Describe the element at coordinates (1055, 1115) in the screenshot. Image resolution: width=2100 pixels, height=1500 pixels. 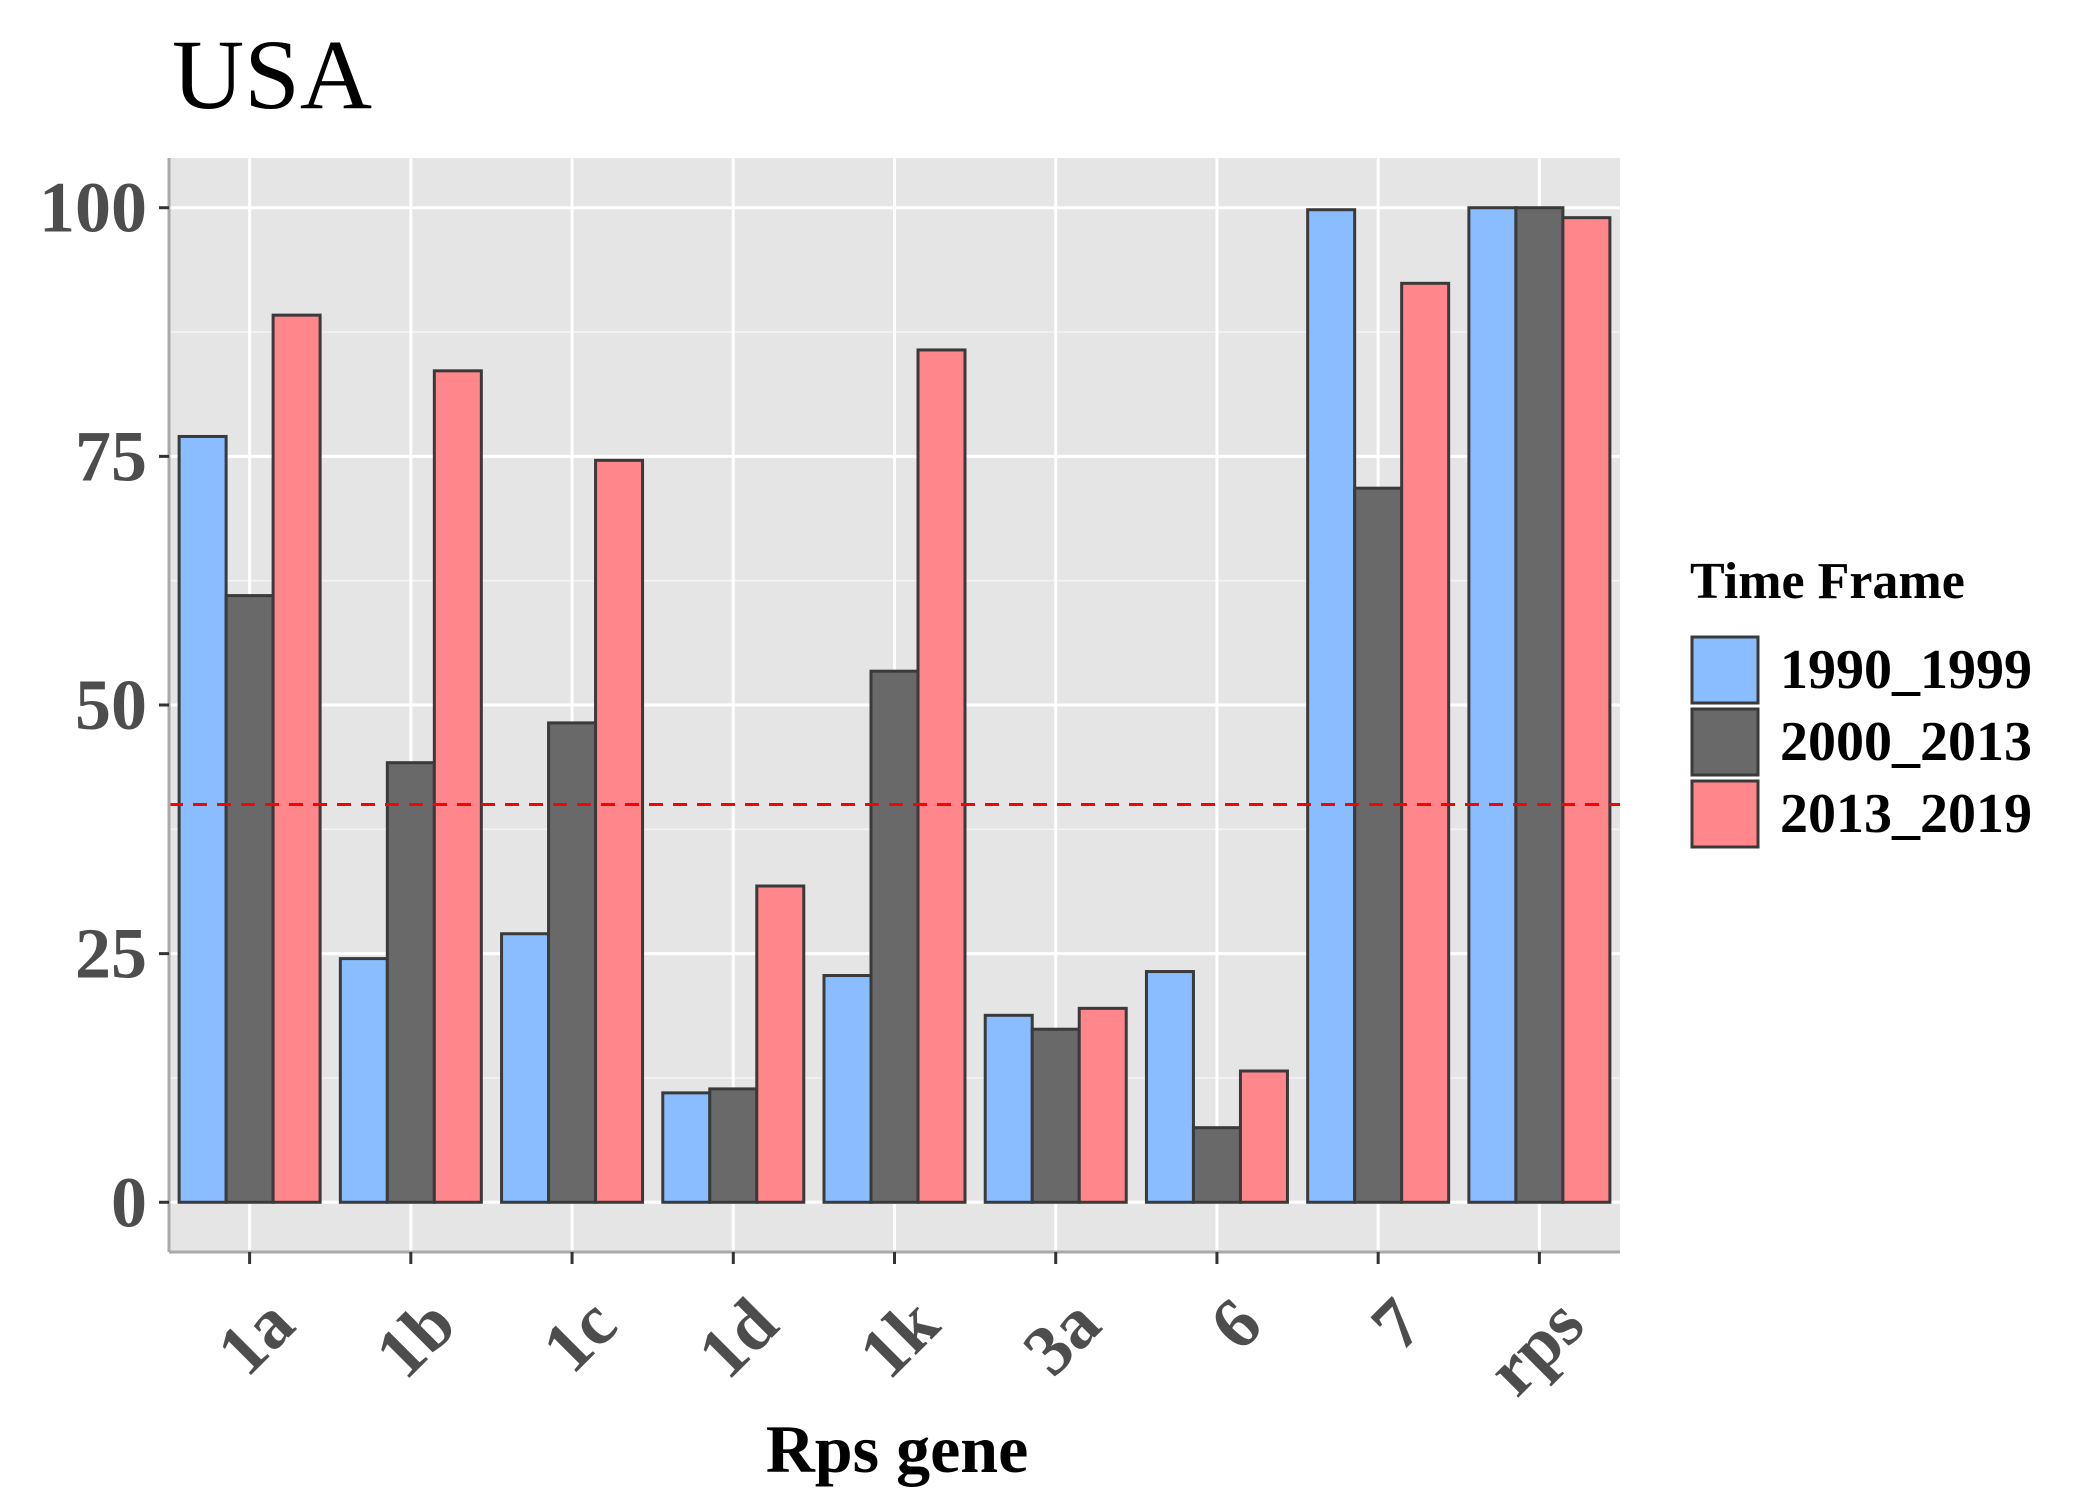
I see `bar-2000_2013-3a` at that location.